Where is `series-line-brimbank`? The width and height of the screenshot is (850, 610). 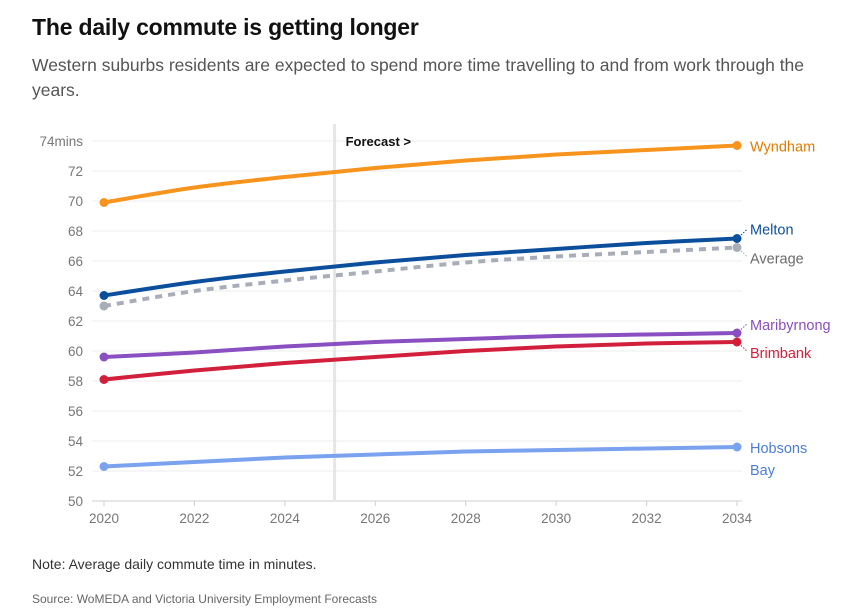
series-line-brimbank is located at coordinates (420, 361).